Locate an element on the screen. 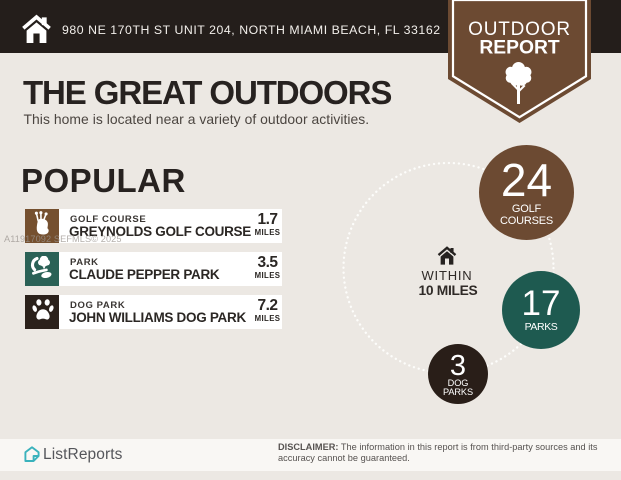 The image size is (621, 480). svg-text: REPORT is located at coordinates (519, 48).